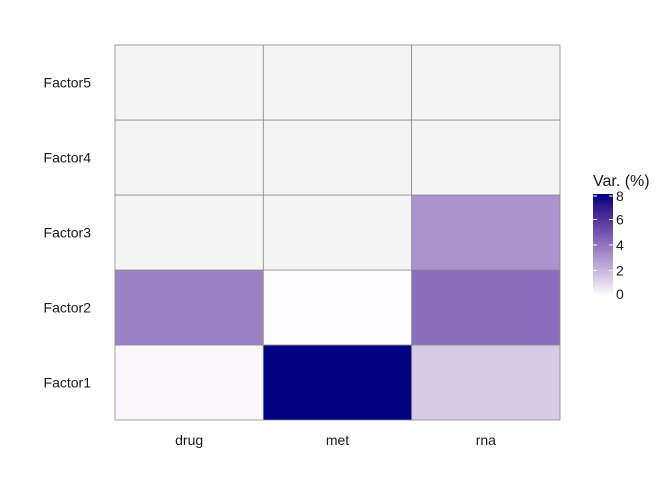 This screenshot has height=480, width=672. Describe the element at coordinates (620, 220) in the screenshot. I see `legend-tick-label: 6` at that location.